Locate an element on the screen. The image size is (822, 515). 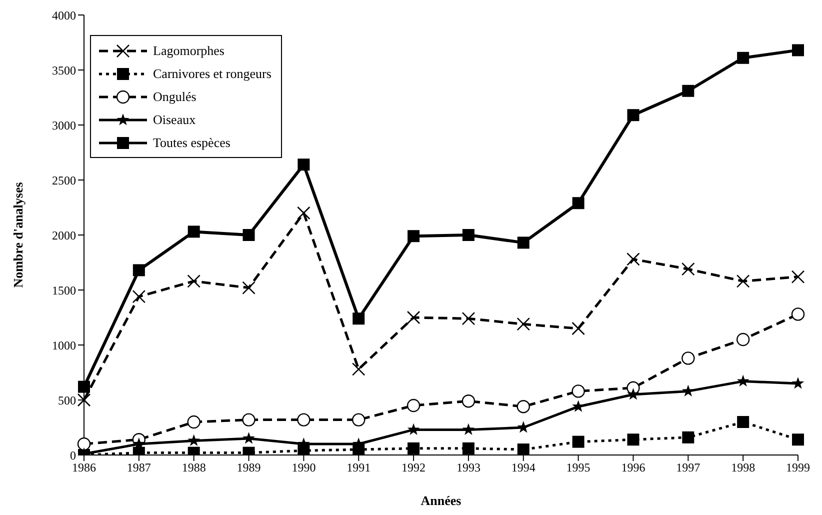
x-tick-label: 1989 is located at coordinates (248, 467).